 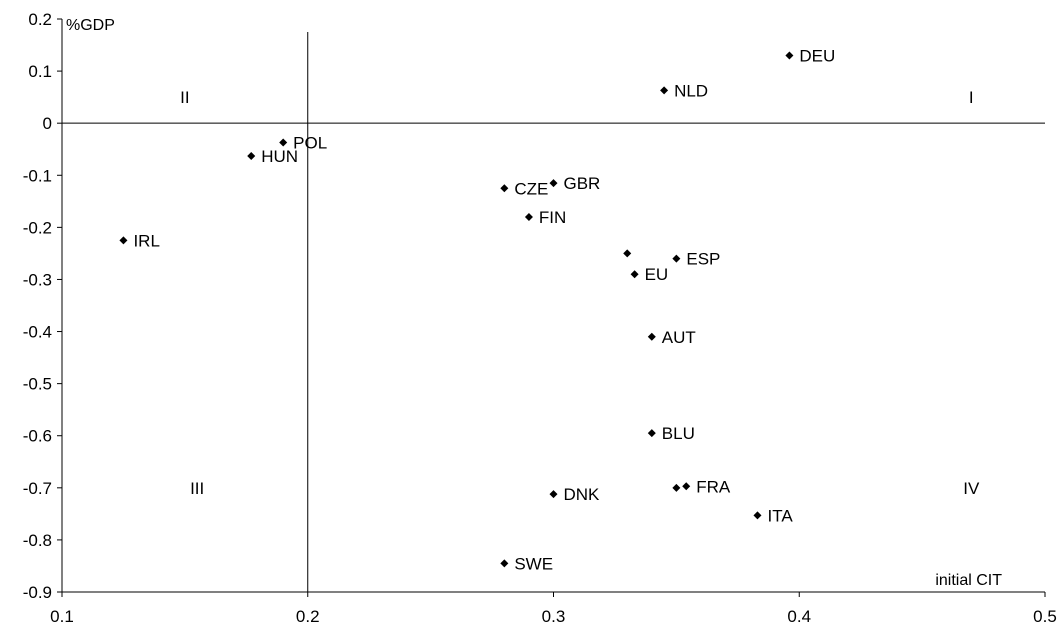 I want to click on point-label: ITA, so click(x=780, y=515).